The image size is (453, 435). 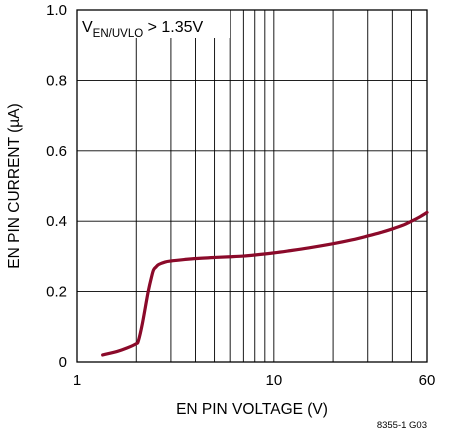 I want to click on x-tick-label: 10, so click(x=273, y=380).